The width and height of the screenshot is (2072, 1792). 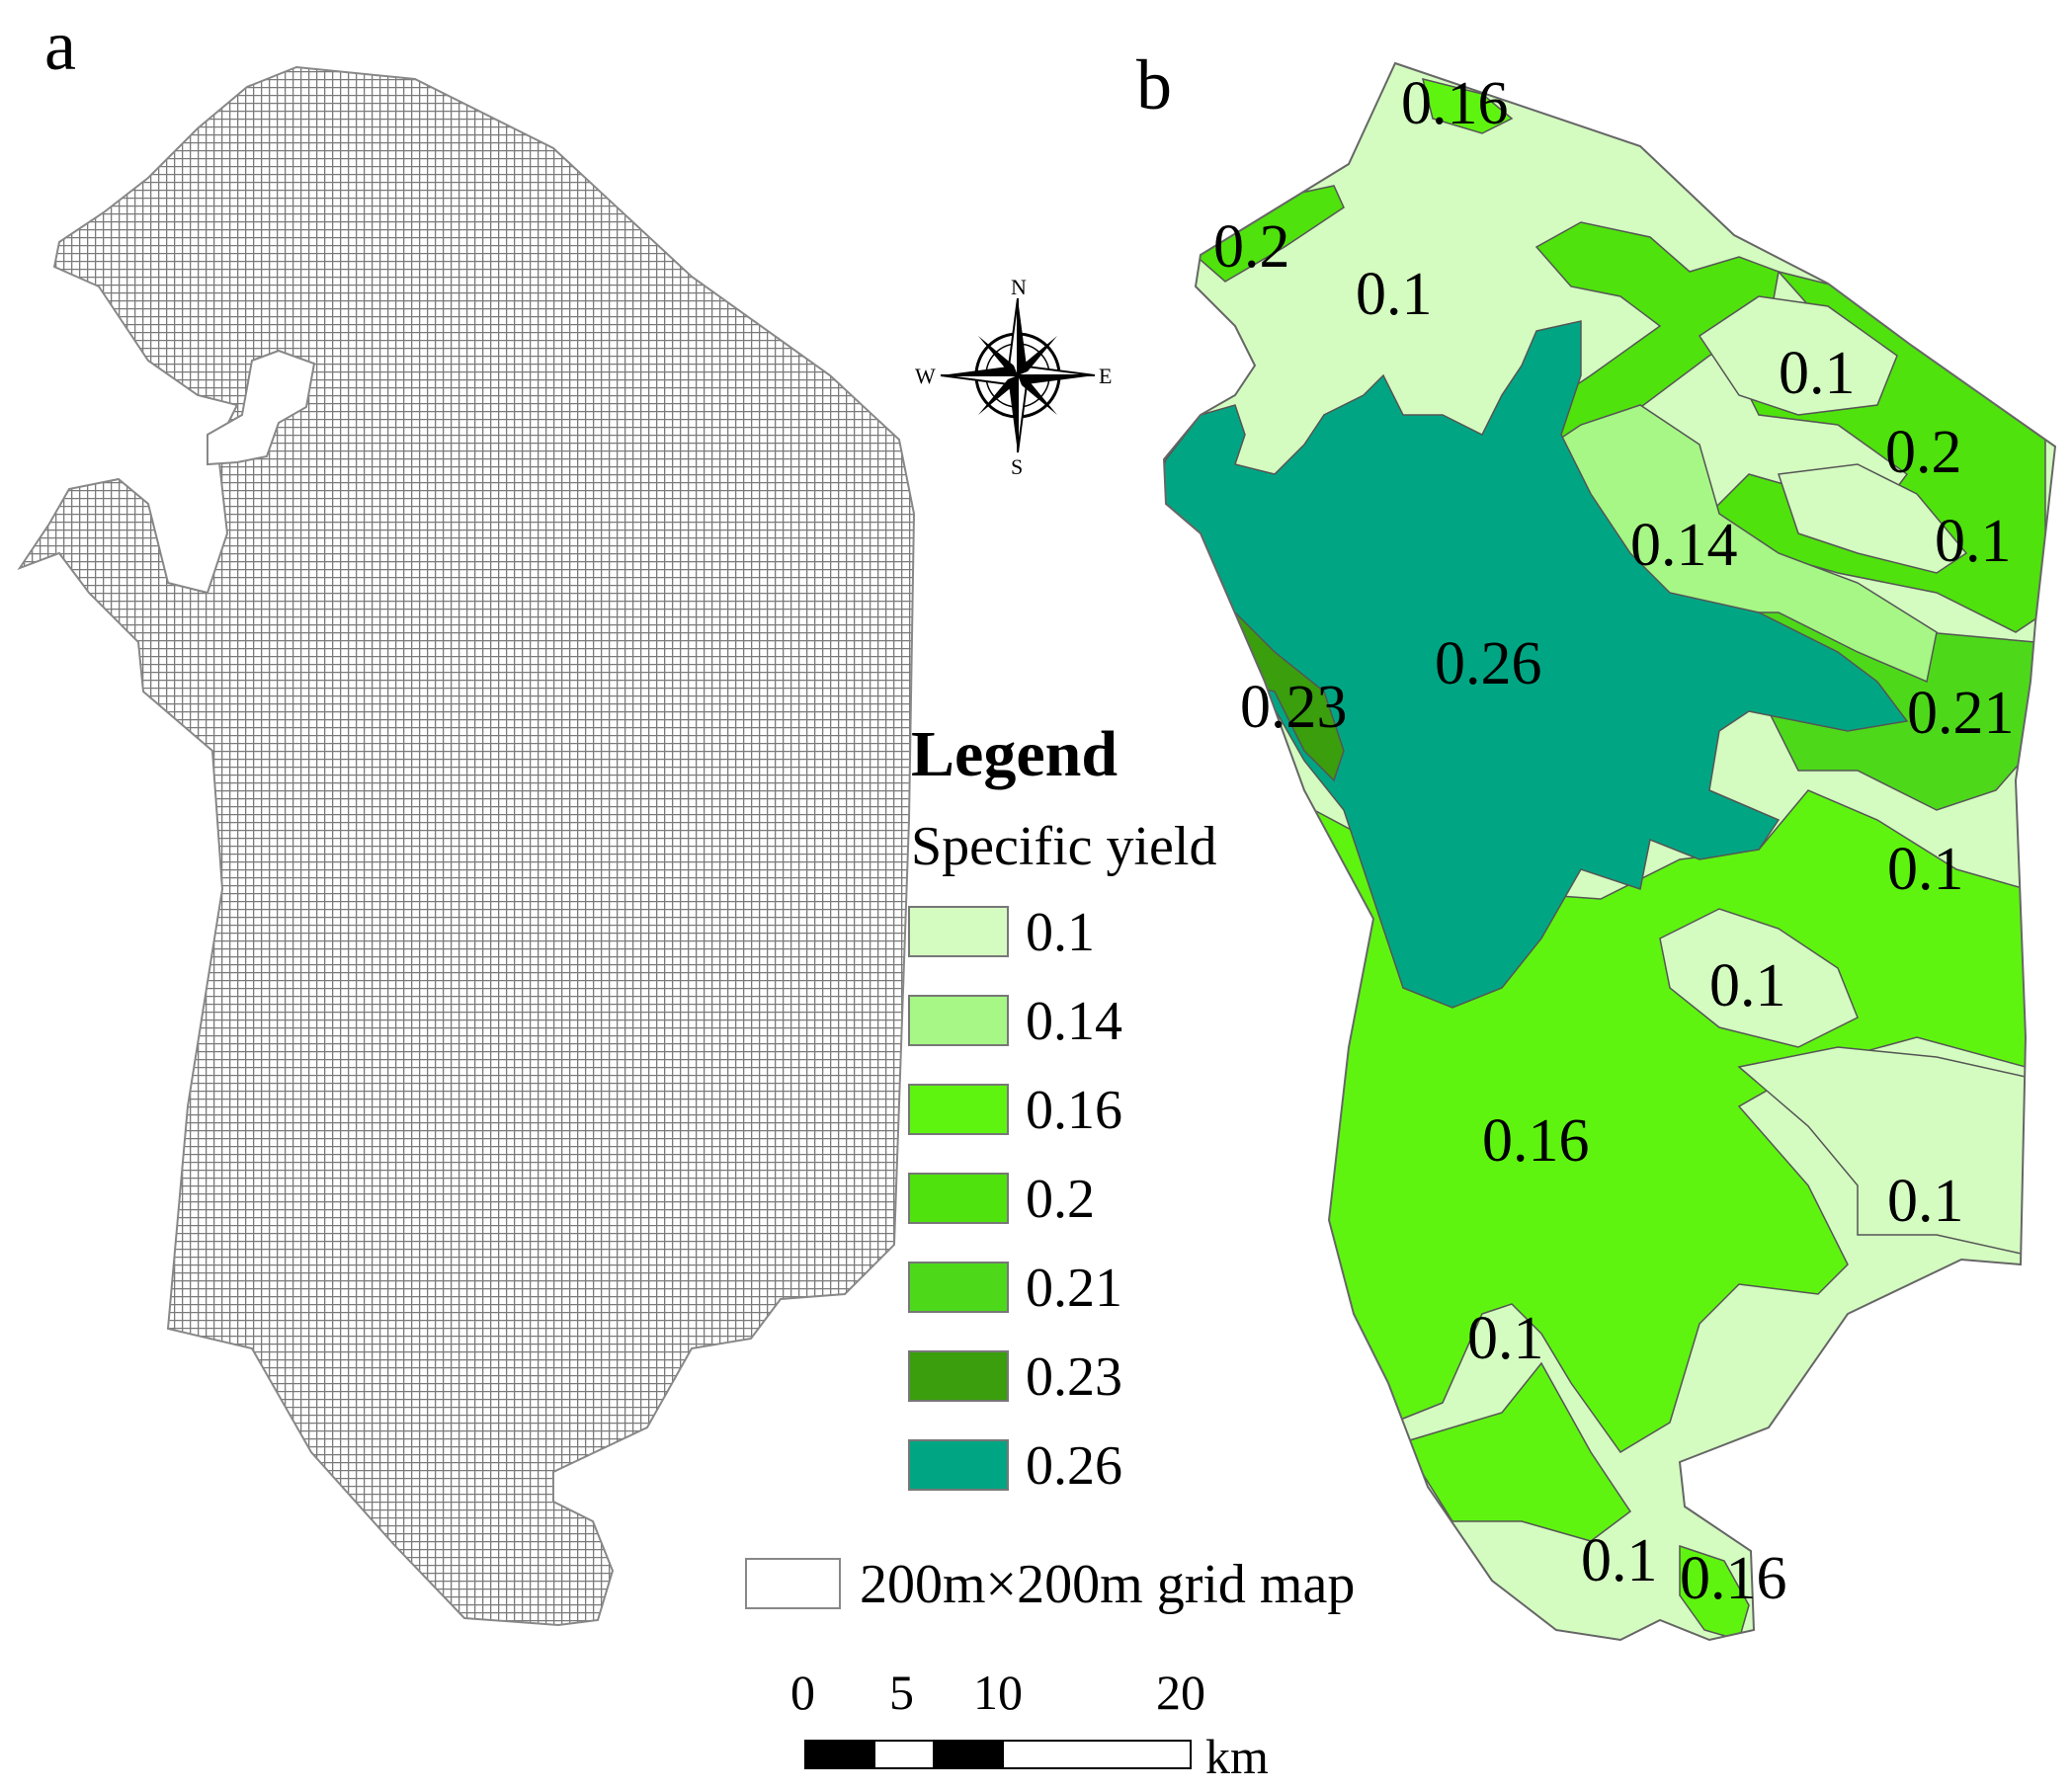 What do you see at coordinates (1516, 1451) in the screenshot?
I see `zone-016-south` at bounding box center [1516, 1451].